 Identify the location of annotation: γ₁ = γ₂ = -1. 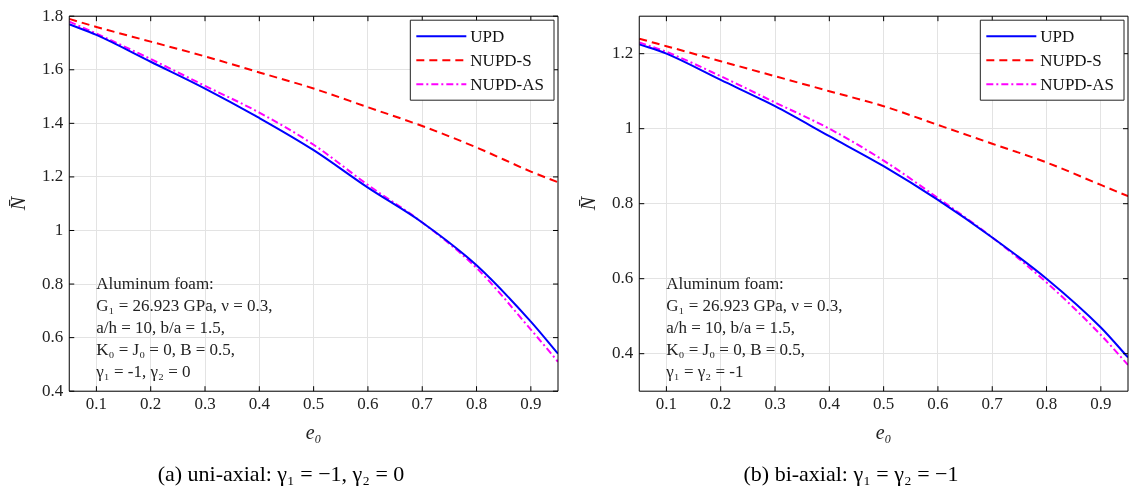
(704, 372).